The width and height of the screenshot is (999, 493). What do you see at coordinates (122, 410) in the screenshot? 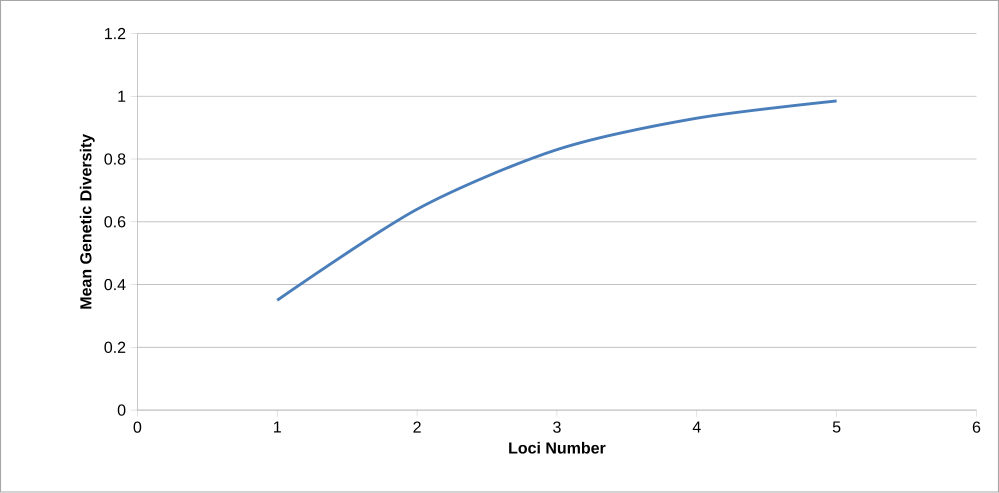
I see `y-tick-label: 0` at bounding box center [122, 410].